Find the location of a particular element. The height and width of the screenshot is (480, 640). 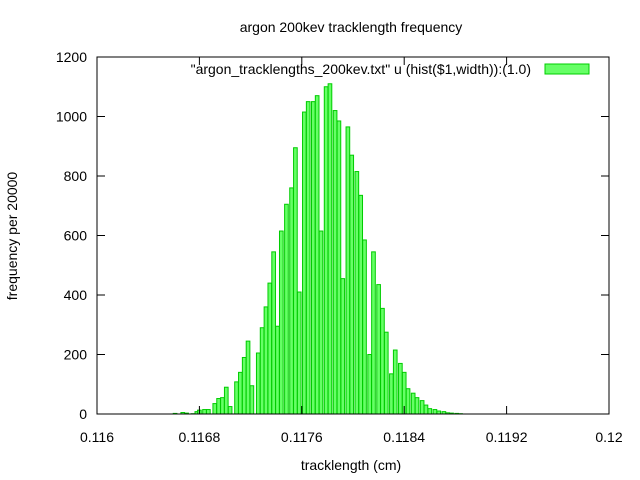

y-tick-label: 1000 is located at coordinates (71, 117).